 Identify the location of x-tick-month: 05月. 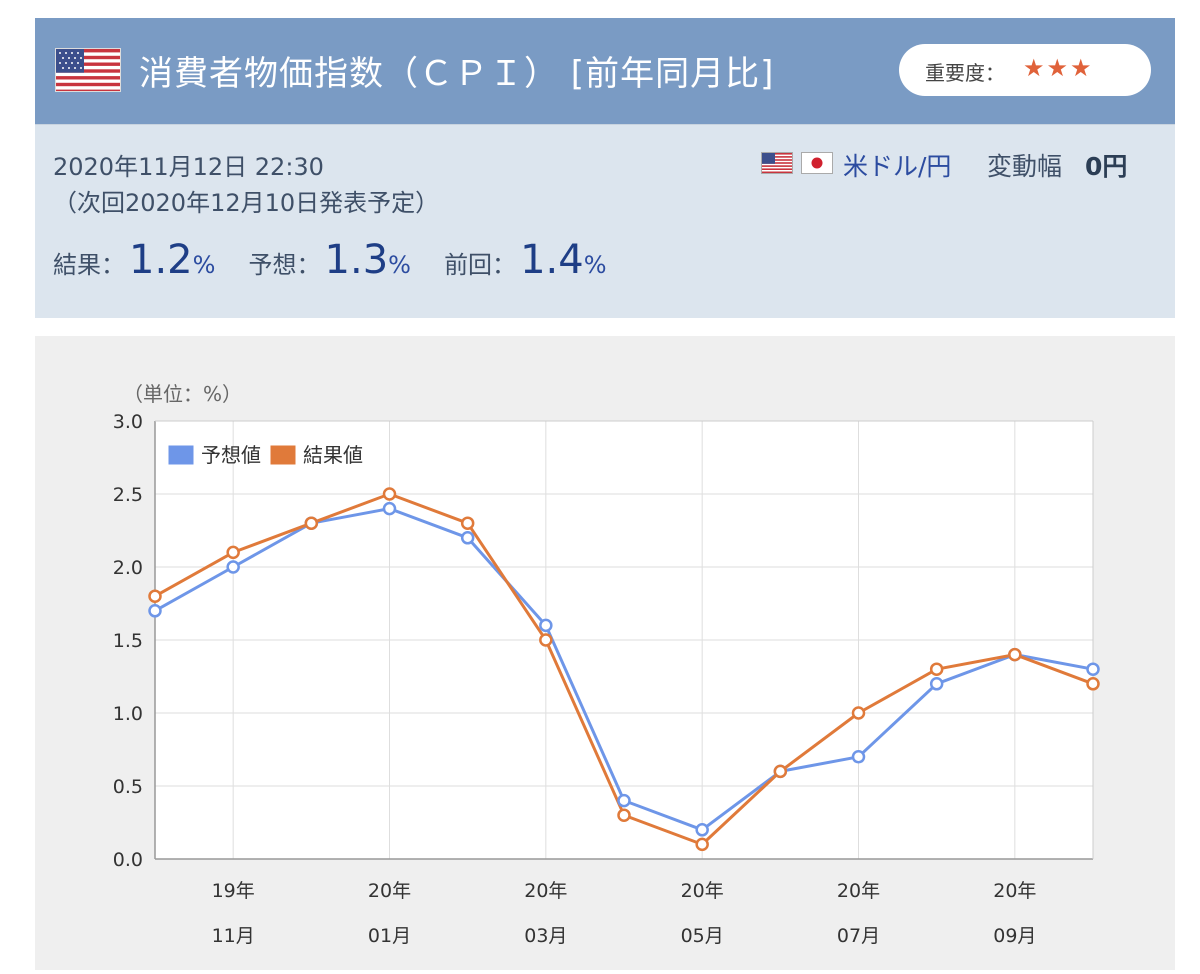
(702, 936).